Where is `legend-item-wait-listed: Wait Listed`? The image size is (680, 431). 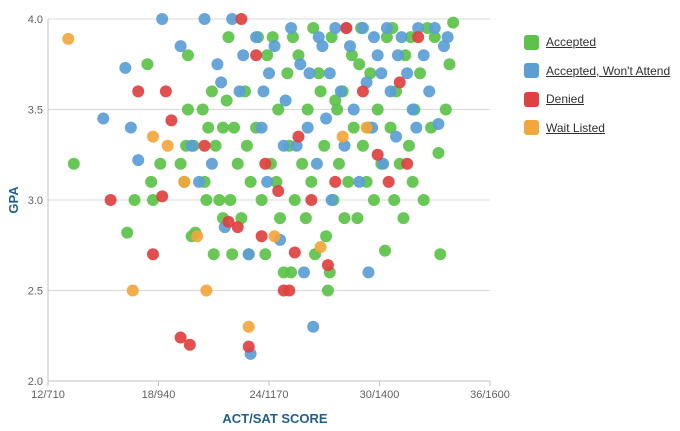
legend-item-wait-listed: Wait Listed is located at coordinates (597, 128).